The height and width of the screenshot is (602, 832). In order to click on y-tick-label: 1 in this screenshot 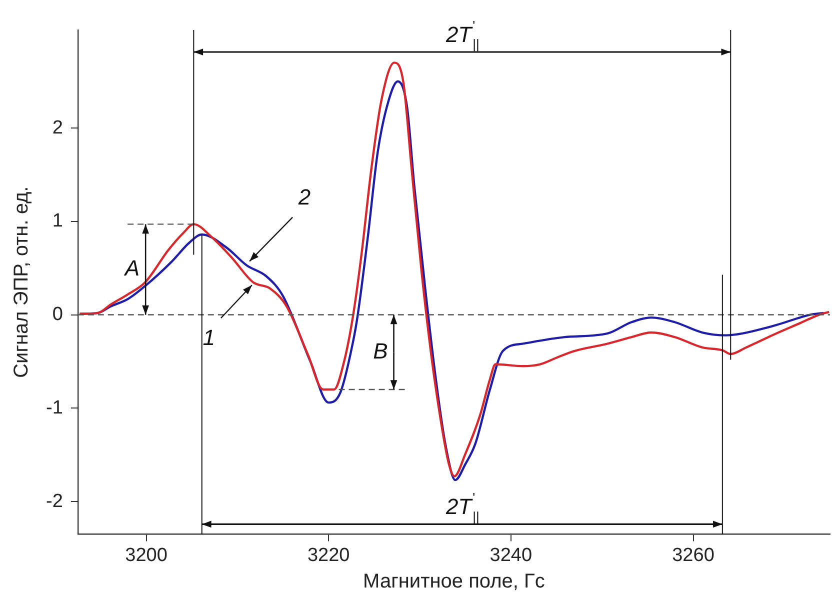, I will do `click(57, 221)`.